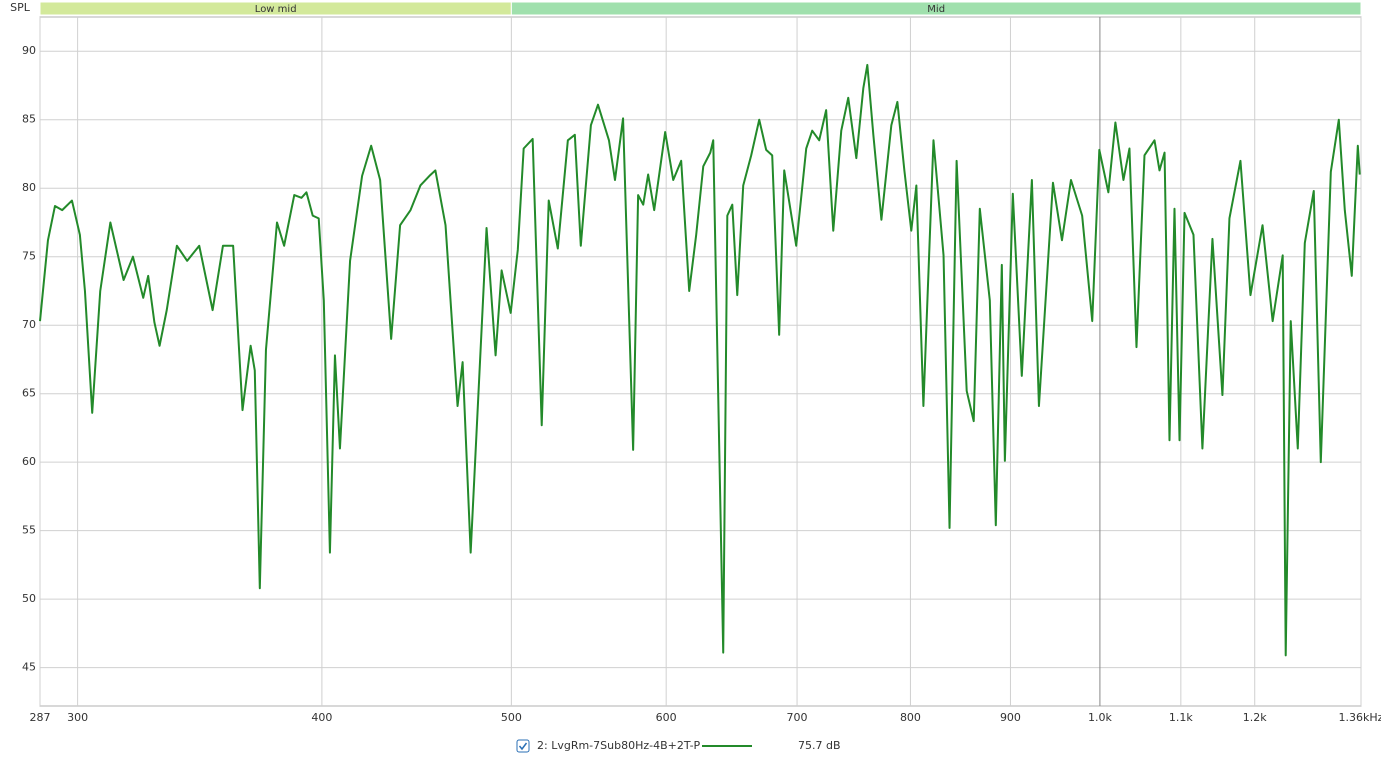  I want to click on y-tick-label: 65, so click(29, 393).